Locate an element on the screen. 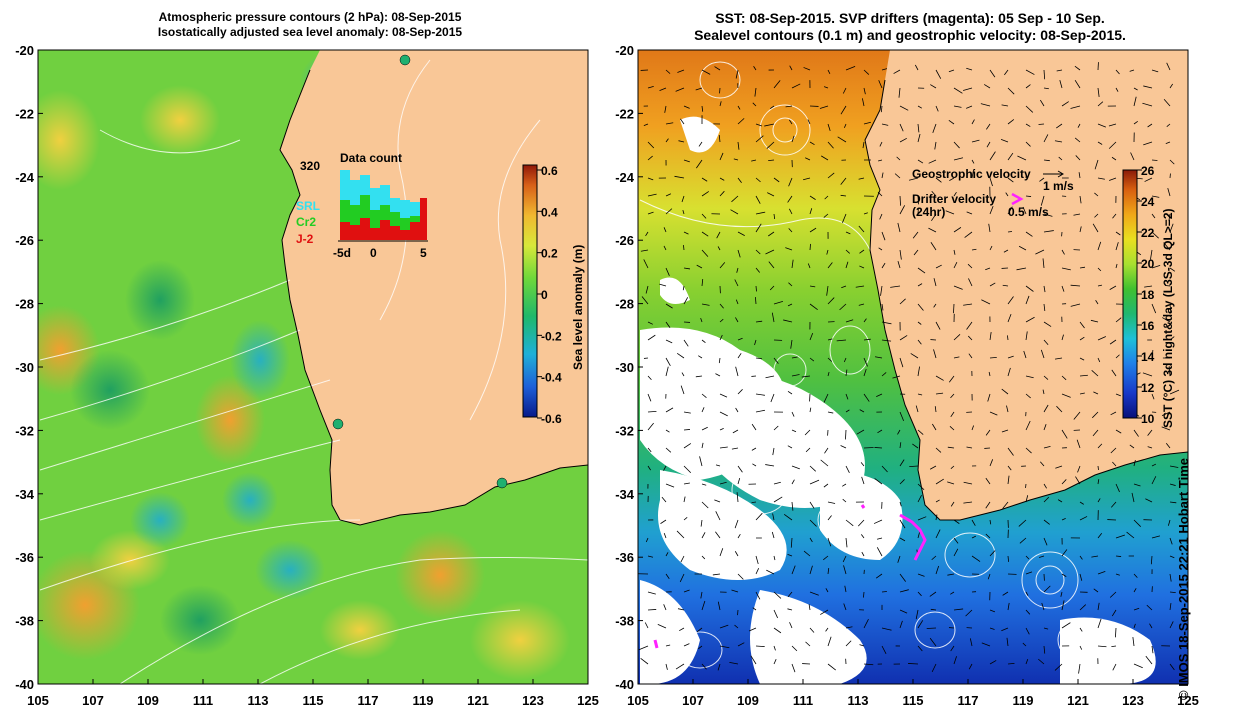 The image size is (1250, 720). data-count-inset: 320 Data count SRL Cr2 J-2 -5d 0 5 is located at coordinates (362, 205).